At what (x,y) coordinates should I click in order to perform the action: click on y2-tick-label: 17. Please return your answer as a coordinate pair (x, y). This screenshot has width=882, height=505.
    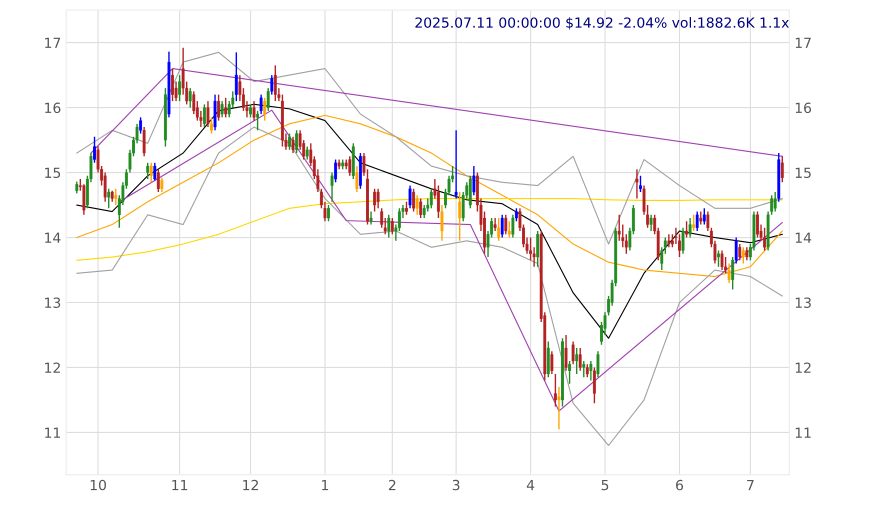
    Looking at the image, I should click on (803, 43).